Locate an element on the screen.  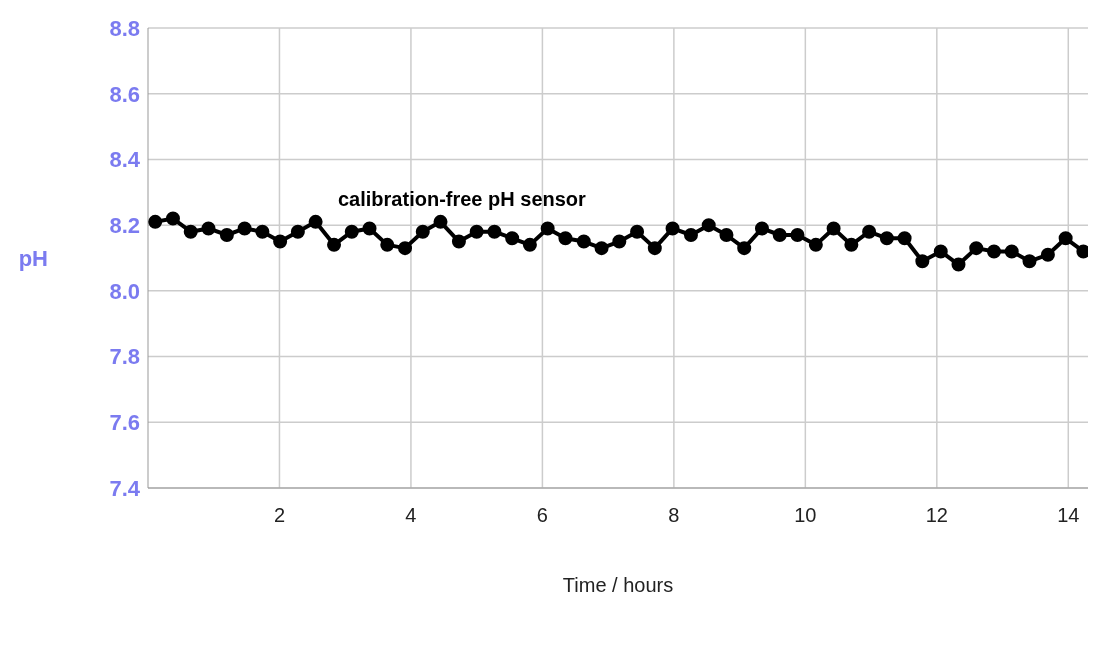
y-tick-label: 7.6 is located at coordinates (124, 423).